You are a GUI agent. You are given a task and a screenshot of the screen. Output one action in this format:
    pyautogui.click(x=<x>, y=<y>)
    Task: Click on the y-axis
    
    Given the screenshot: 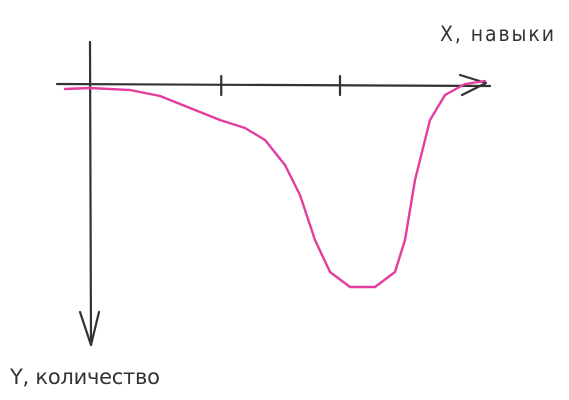 What is the action you would take?
    pyautogui.click(x=90, y=193)
    